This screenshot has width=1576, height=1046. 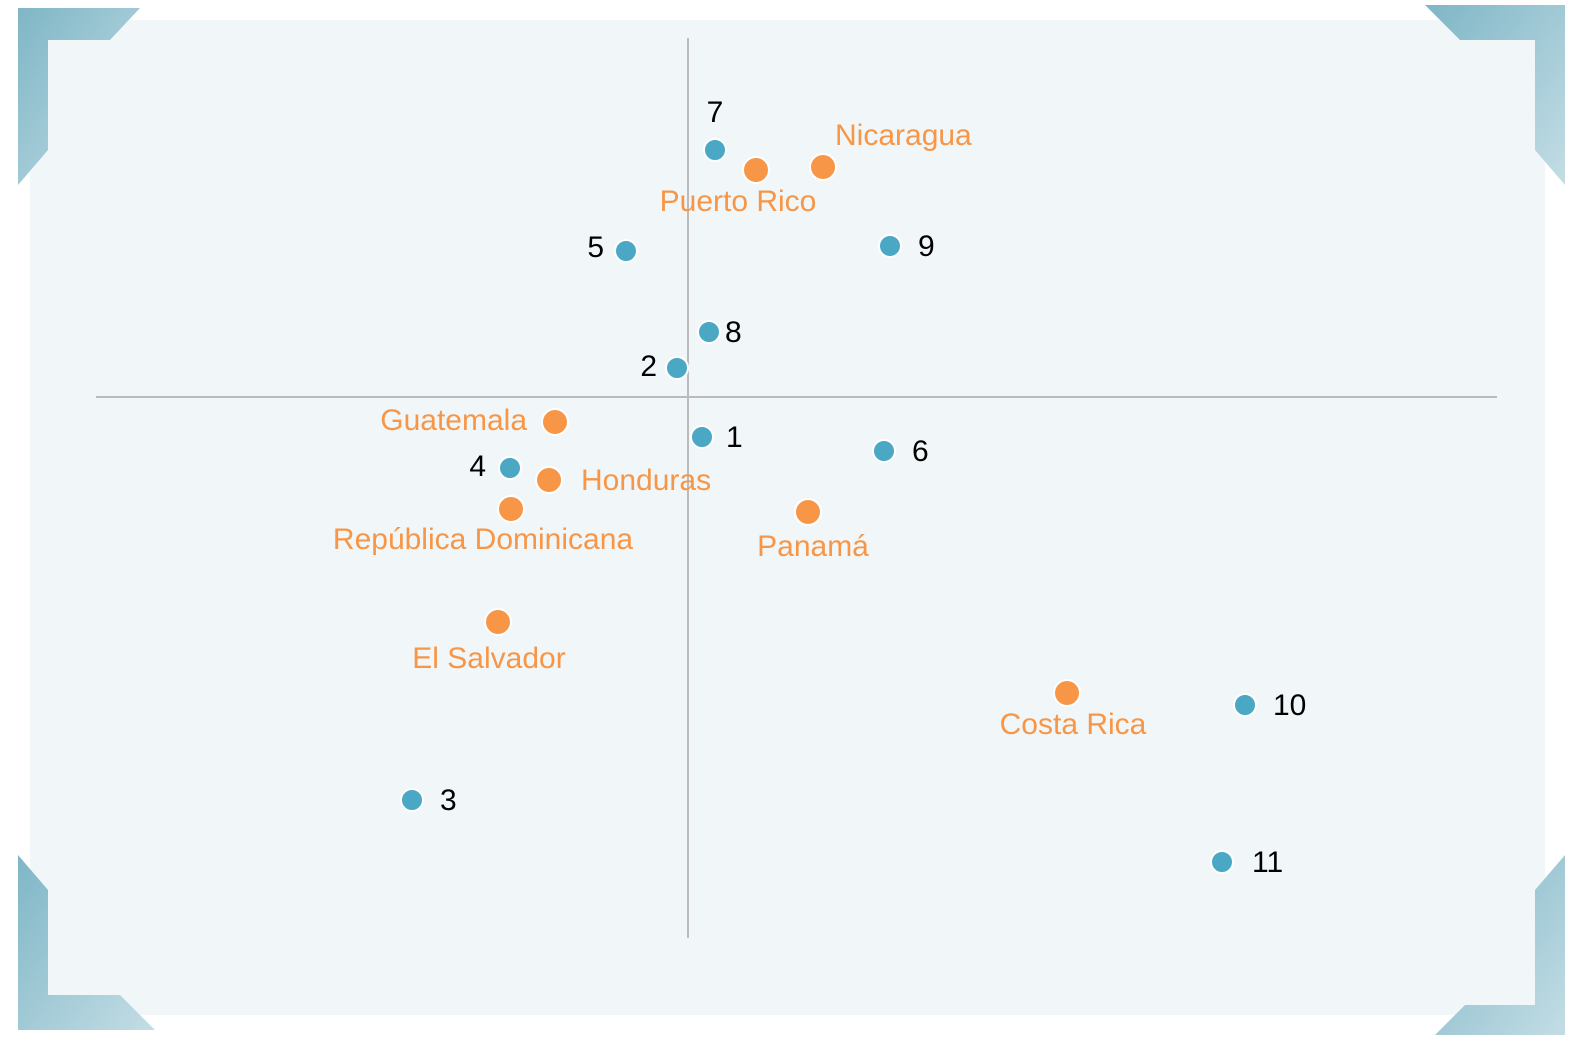 What do you see at coordinates (646, 480) in the screenshot?
I see `point-label: Honduras` at bounding box center [646, 480].